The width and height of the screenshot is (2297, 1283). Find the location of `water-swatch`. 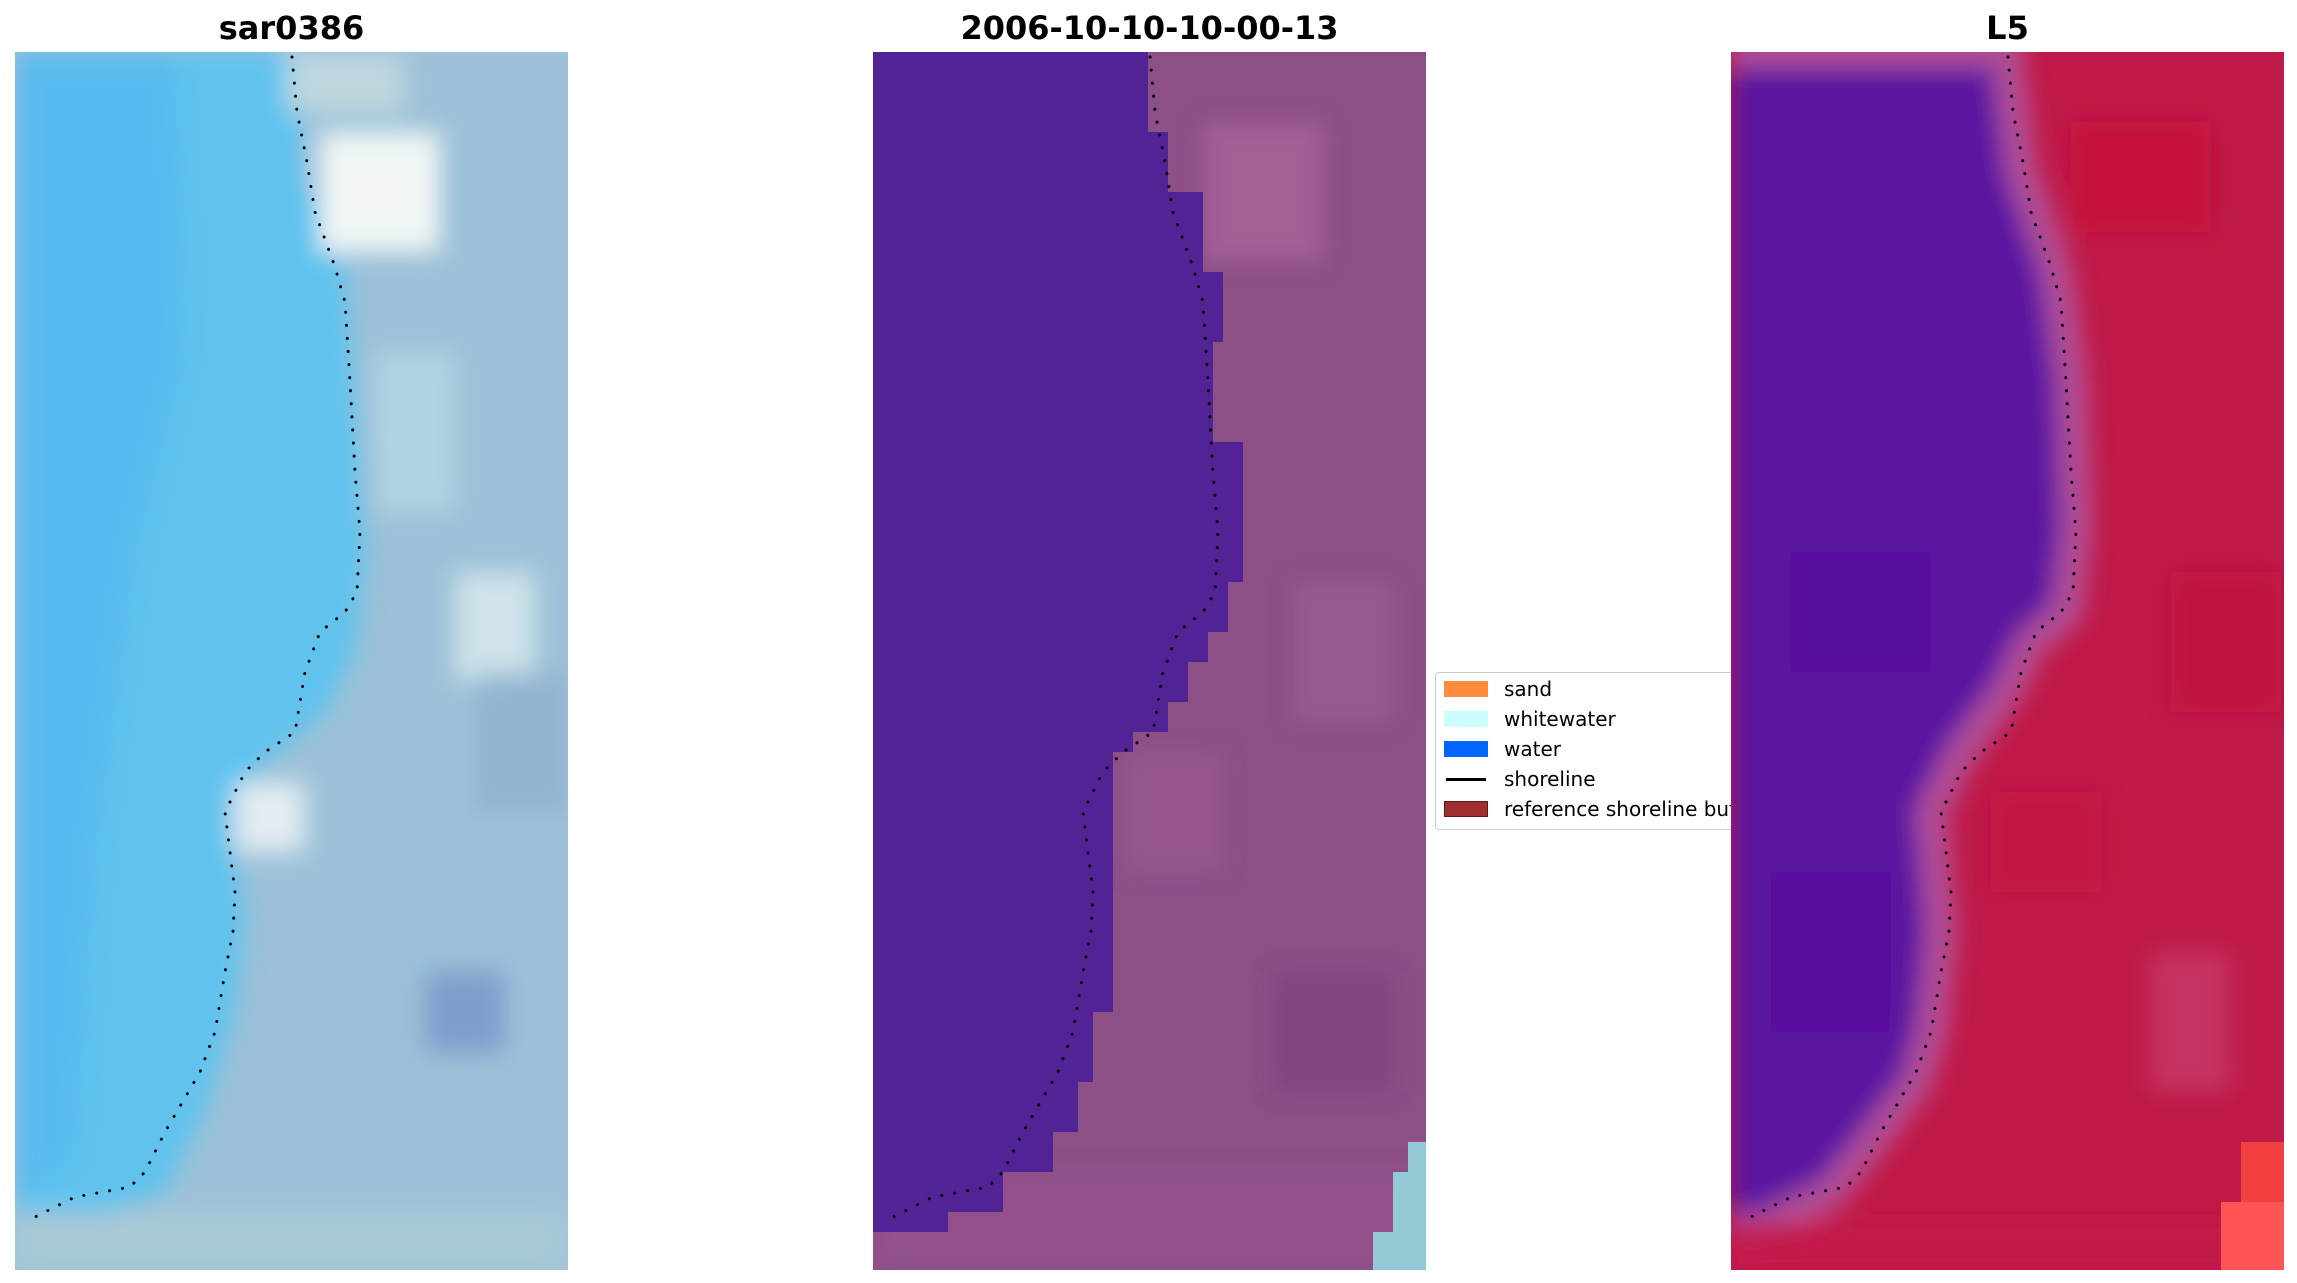

water-swatch is located at coordinates (1466, 749).